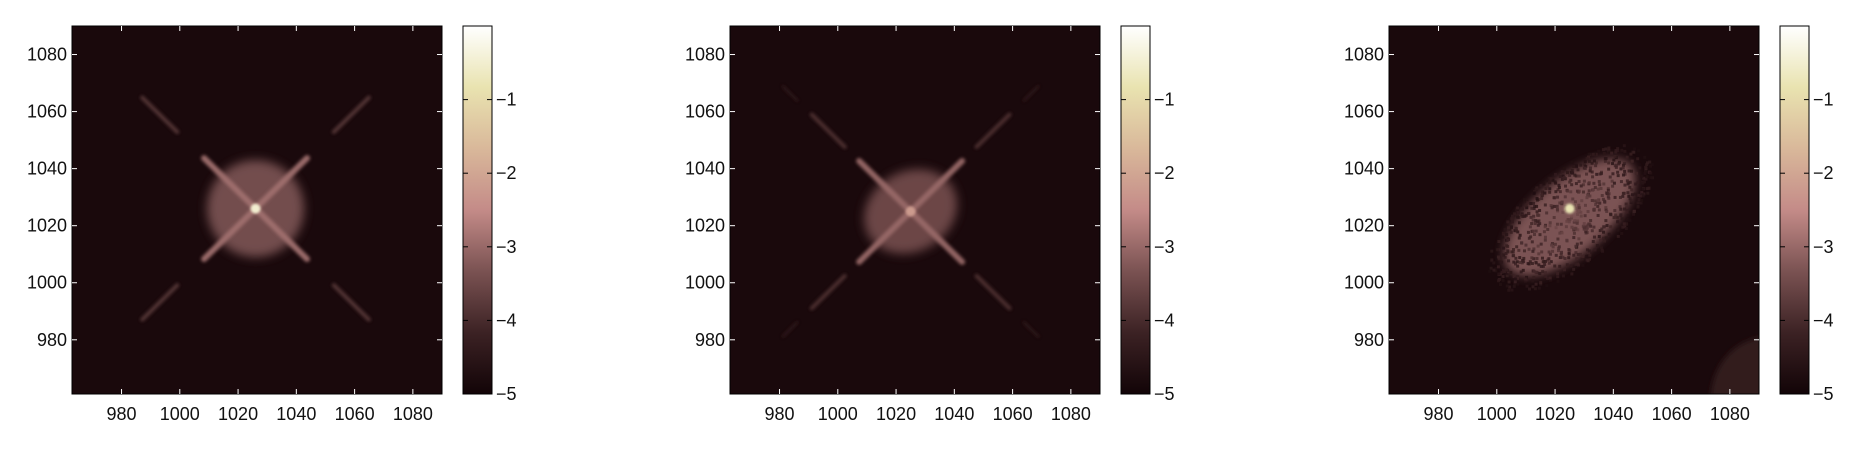  What do you see at coordinates (296, 414) in the screenshot?
I see `x-tick-label: 1040` at bounding box center [296, 414].